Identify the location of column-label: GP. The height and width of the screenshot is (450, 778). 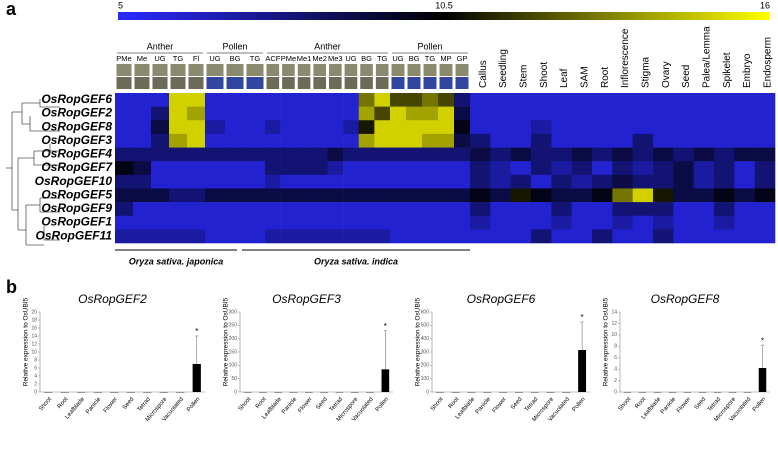
(462, 58).